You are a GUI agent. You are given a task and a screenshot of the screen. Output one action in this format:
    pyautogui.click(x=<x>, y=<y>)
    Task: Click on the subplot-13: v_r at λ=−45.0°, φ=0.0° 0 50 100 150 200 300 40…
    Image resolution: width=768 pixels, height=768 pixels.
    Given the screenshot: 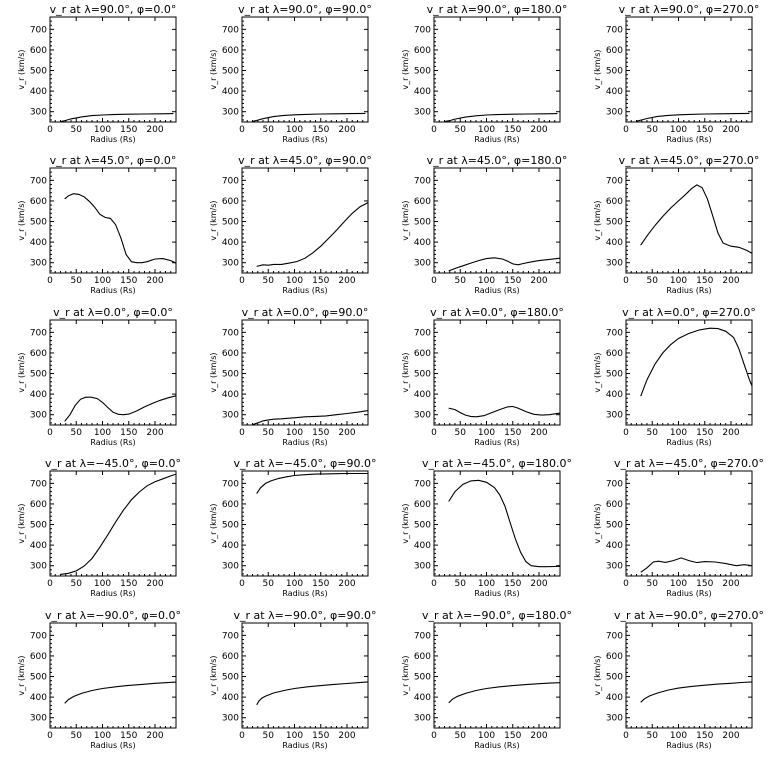 What is the action you would take?
    pyautogui.click(x=99, y=527)
    